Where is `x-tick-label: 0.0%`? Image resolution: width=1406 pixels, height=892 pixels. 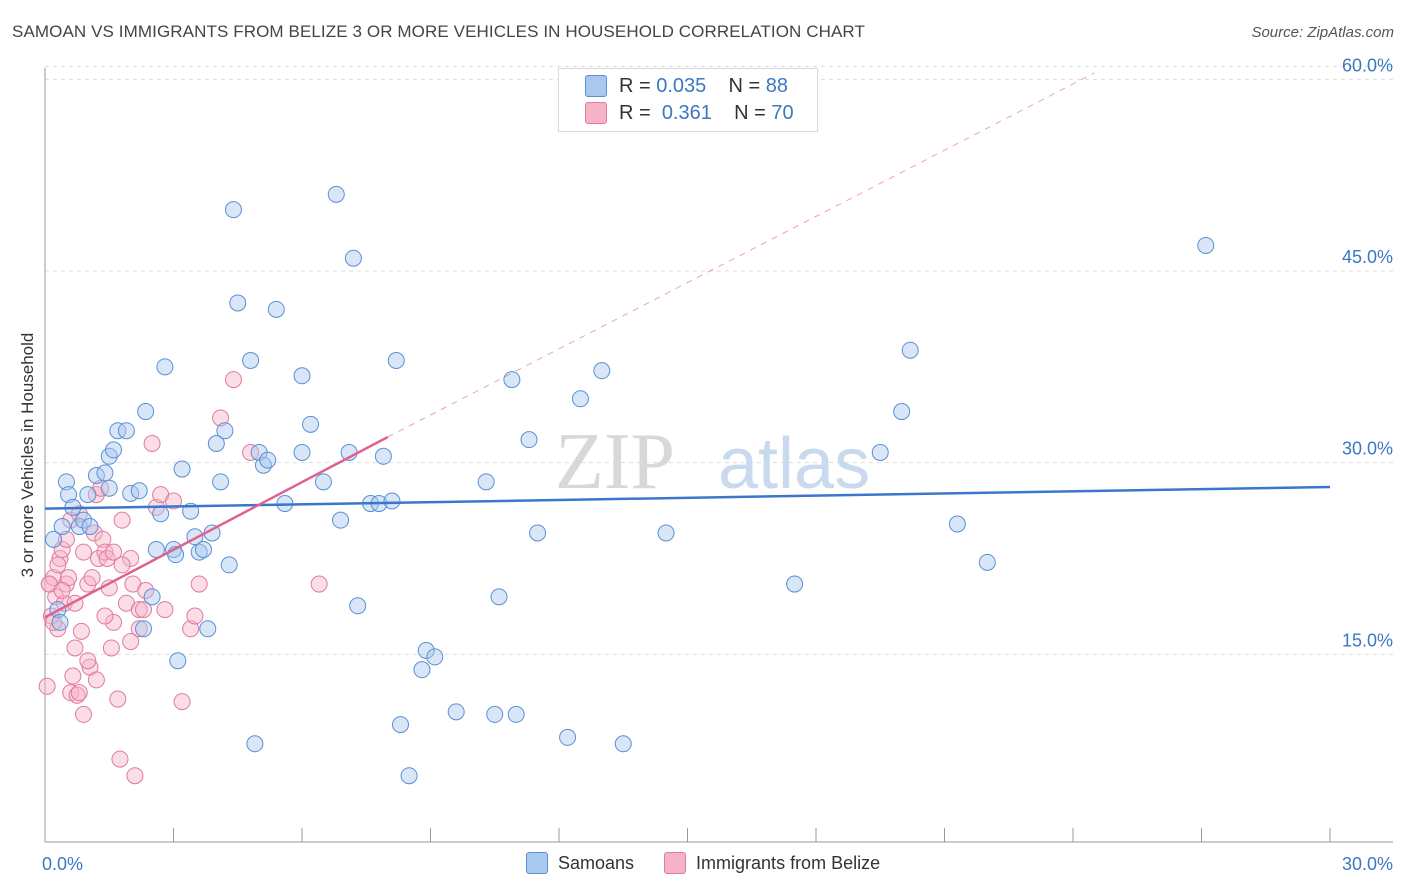 x-tick-label: 0.0% is located at coordinates (62, 864).